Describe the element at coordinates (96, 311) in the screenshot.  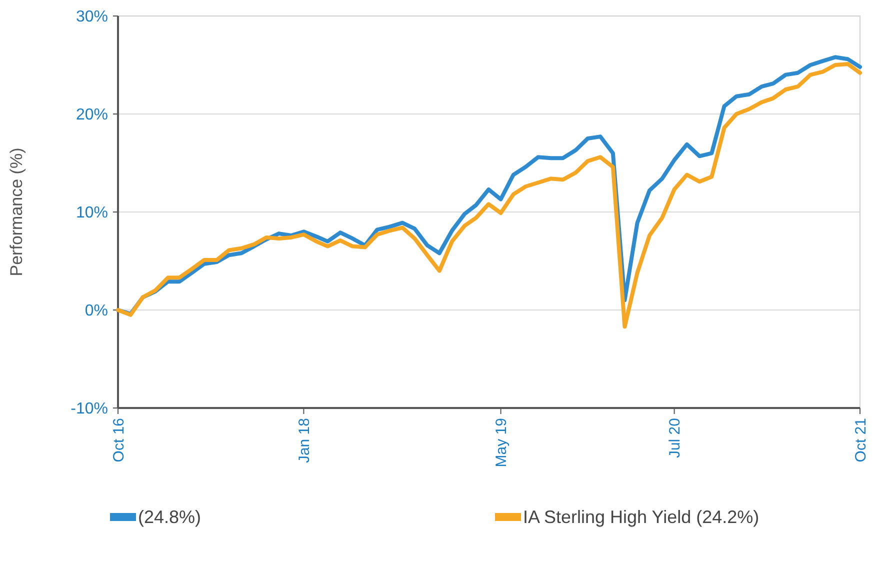
I see `y-tick-label: 0%` at that location.